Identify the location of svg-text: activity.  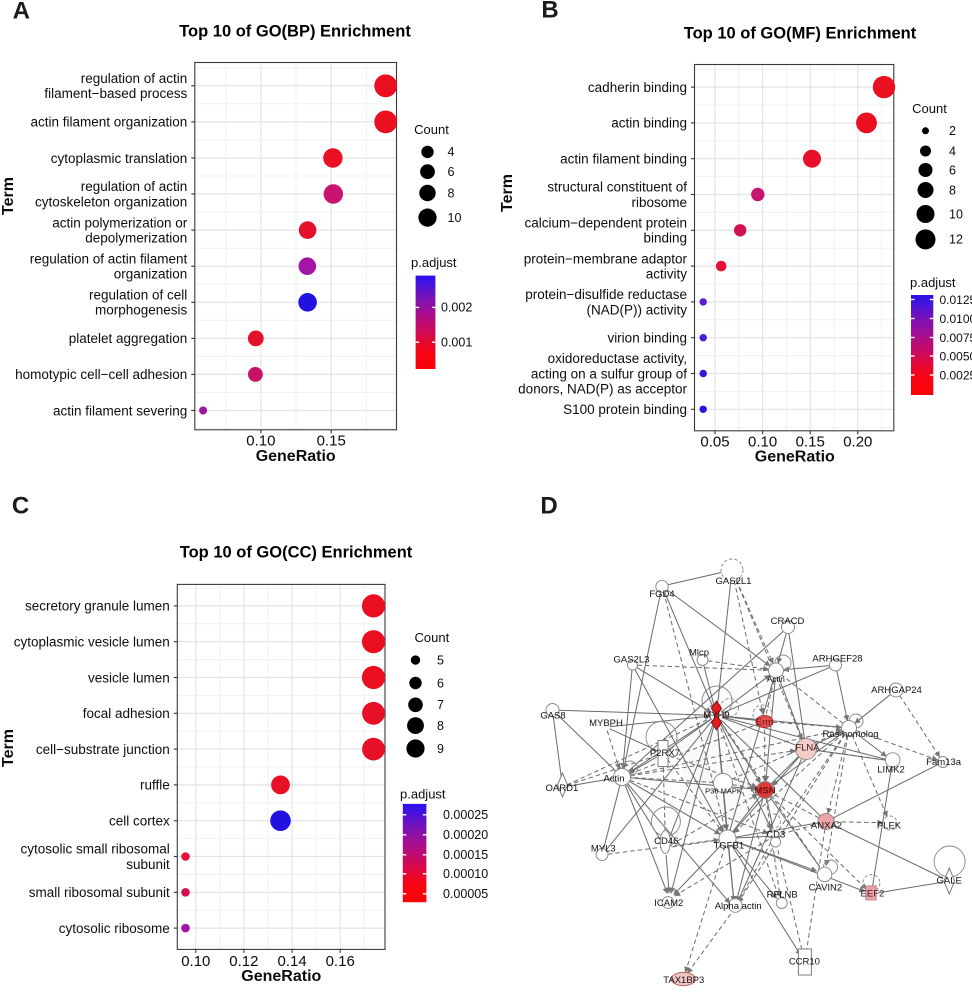
(667, 274).